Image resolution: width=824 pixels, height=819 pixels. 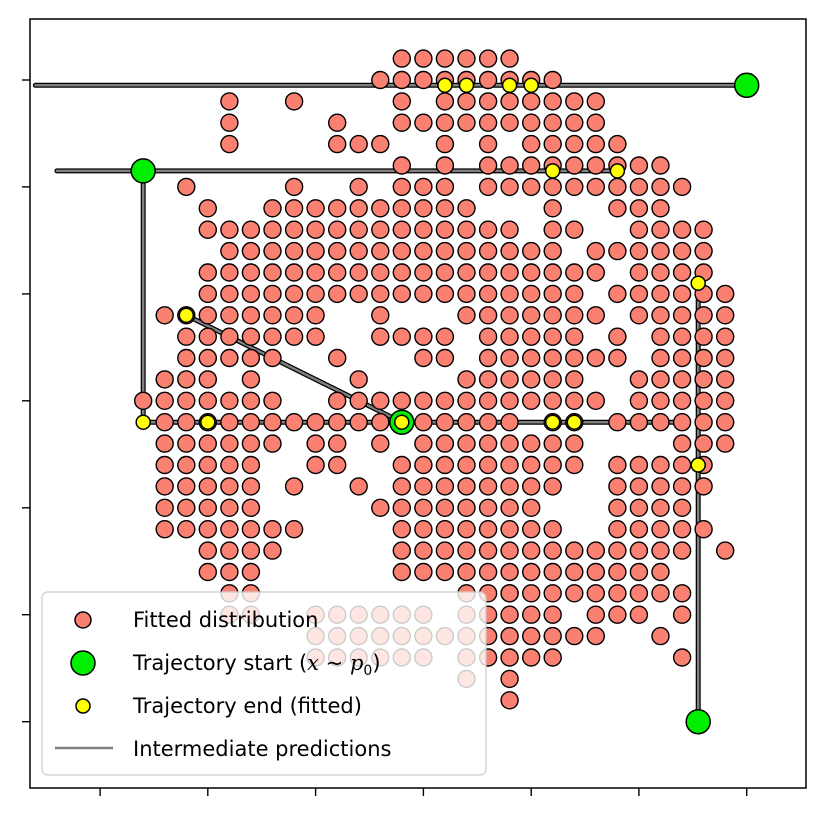 What do you see at coordinates (83, 663) in the screenshot?
I see `legend-start-marker` at bounding box center [83, 663].